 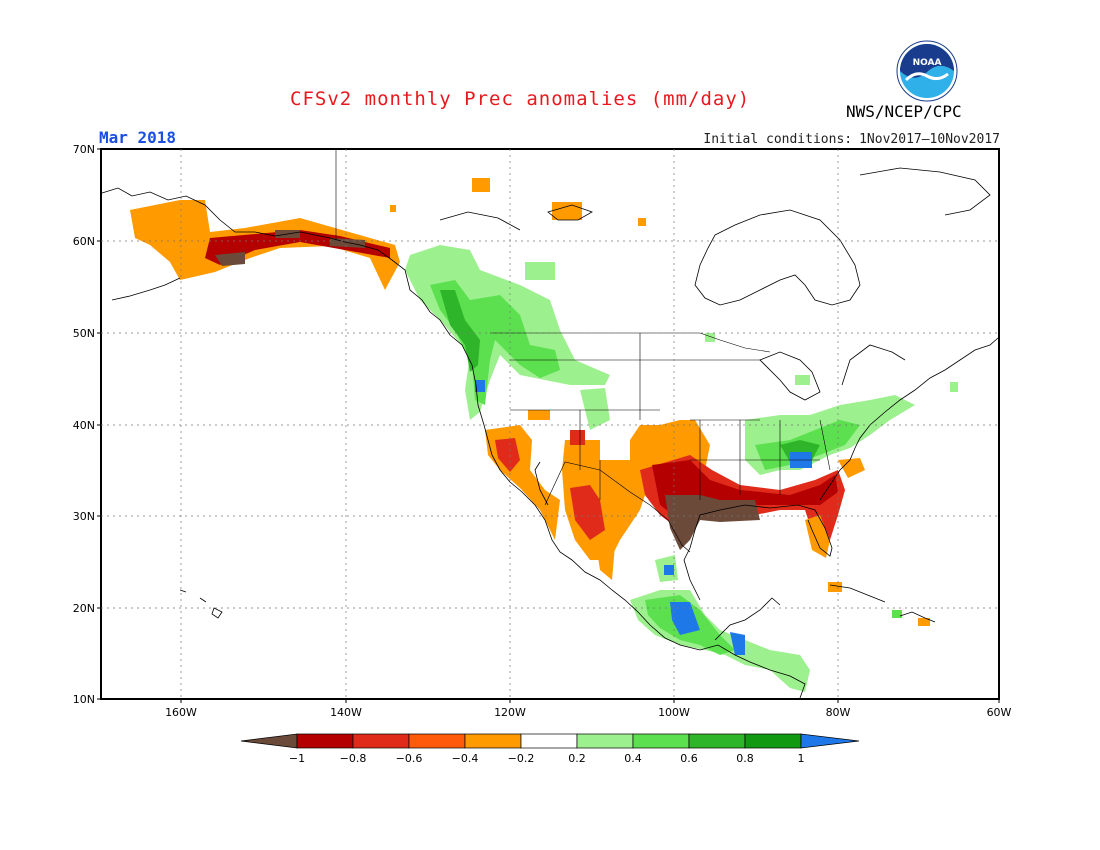 What do you see at coordinates (927, 63) in the screenshot?
I see `logo-text: NOAA` at bounding box center [927, 63].